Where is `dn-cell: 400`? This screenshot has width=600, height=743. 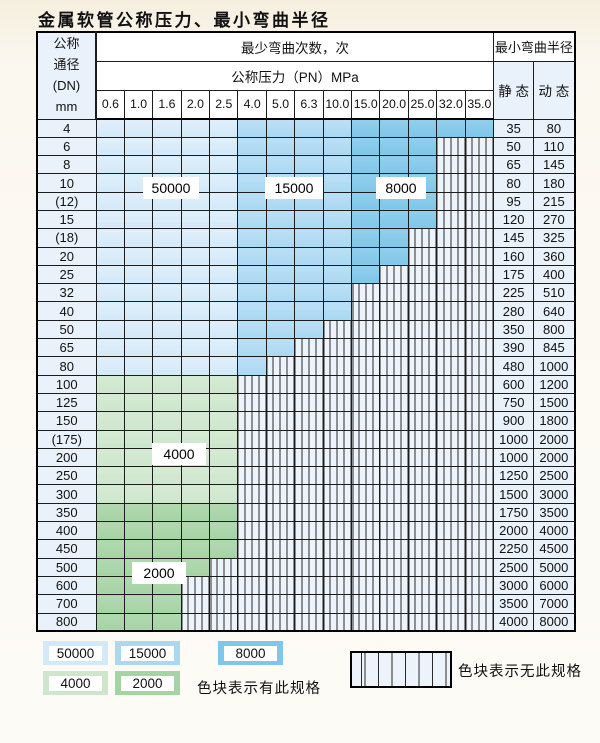
dn-cell: 400 is located at coordinates (66, 531).